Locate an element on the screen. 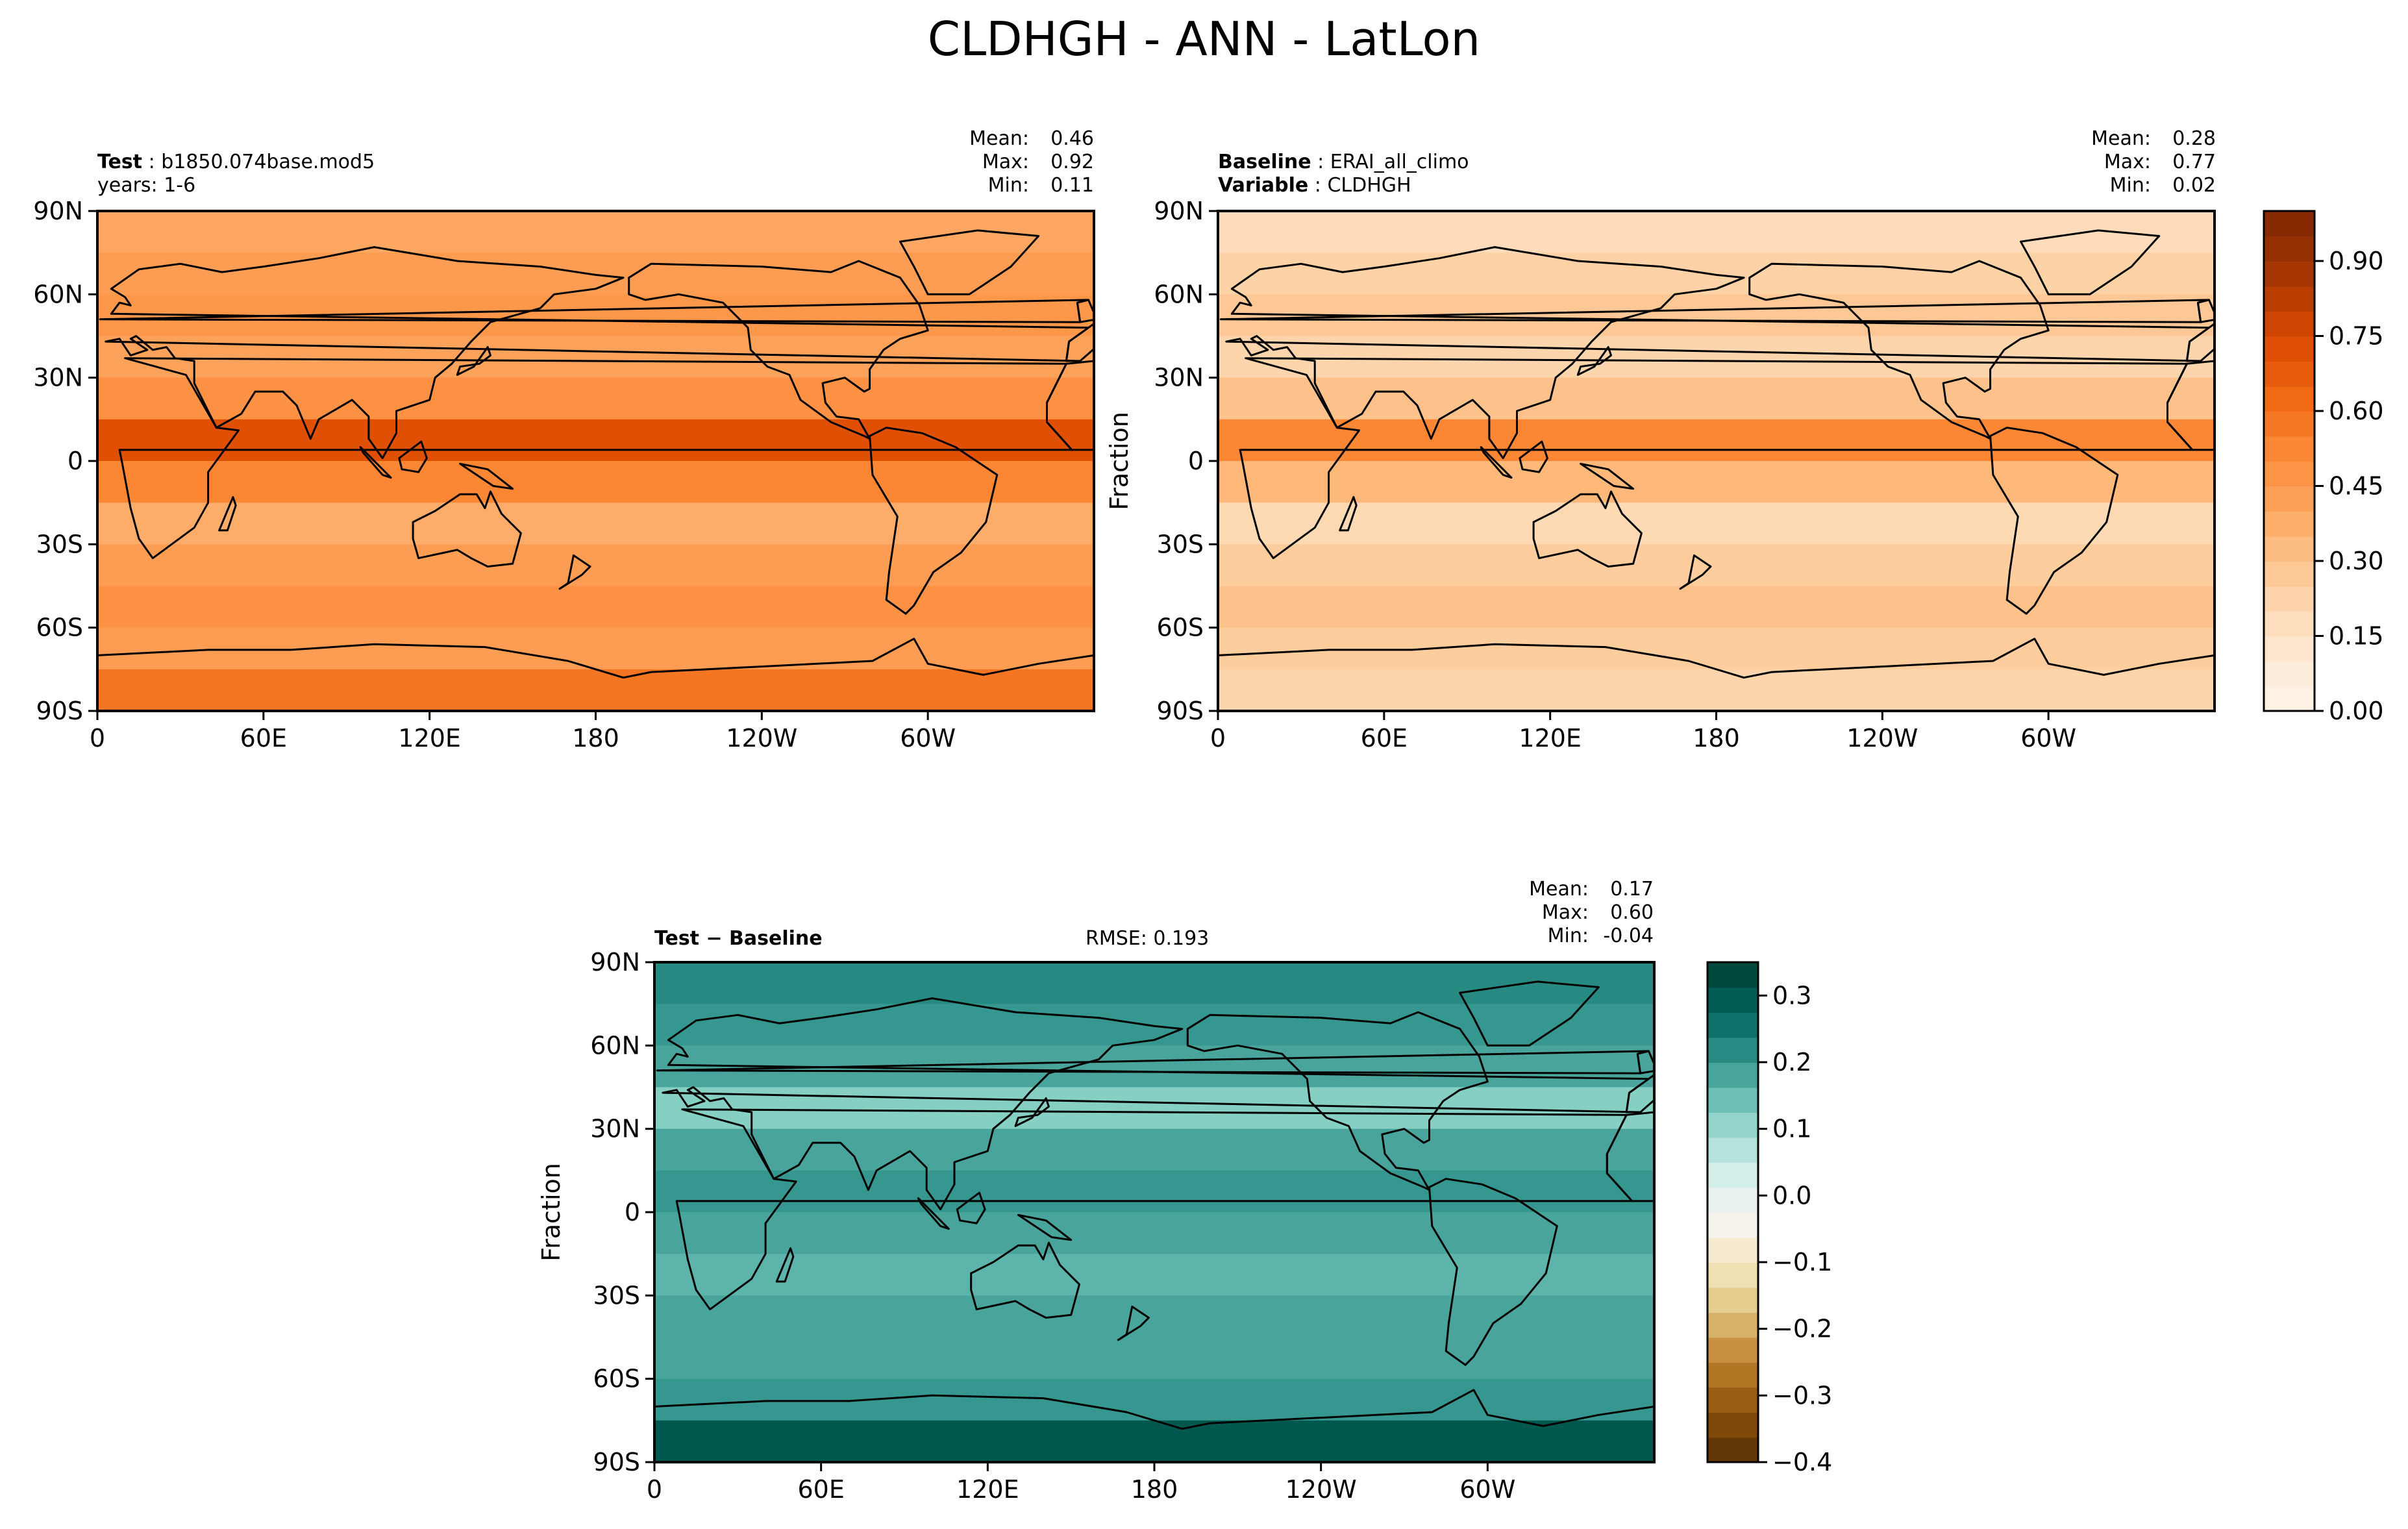  baseline-coast-australia is located at coordinates (1587, 529).